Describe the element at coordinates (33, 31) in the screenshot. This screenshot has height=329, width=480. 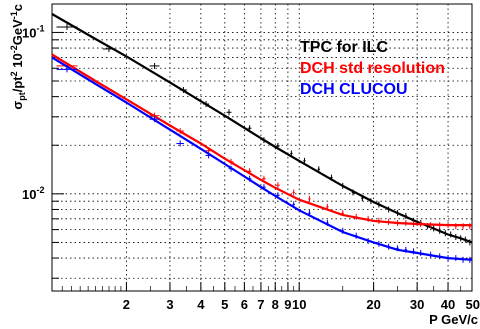
I see `y-tick-label: 10⁻¹` at that location.